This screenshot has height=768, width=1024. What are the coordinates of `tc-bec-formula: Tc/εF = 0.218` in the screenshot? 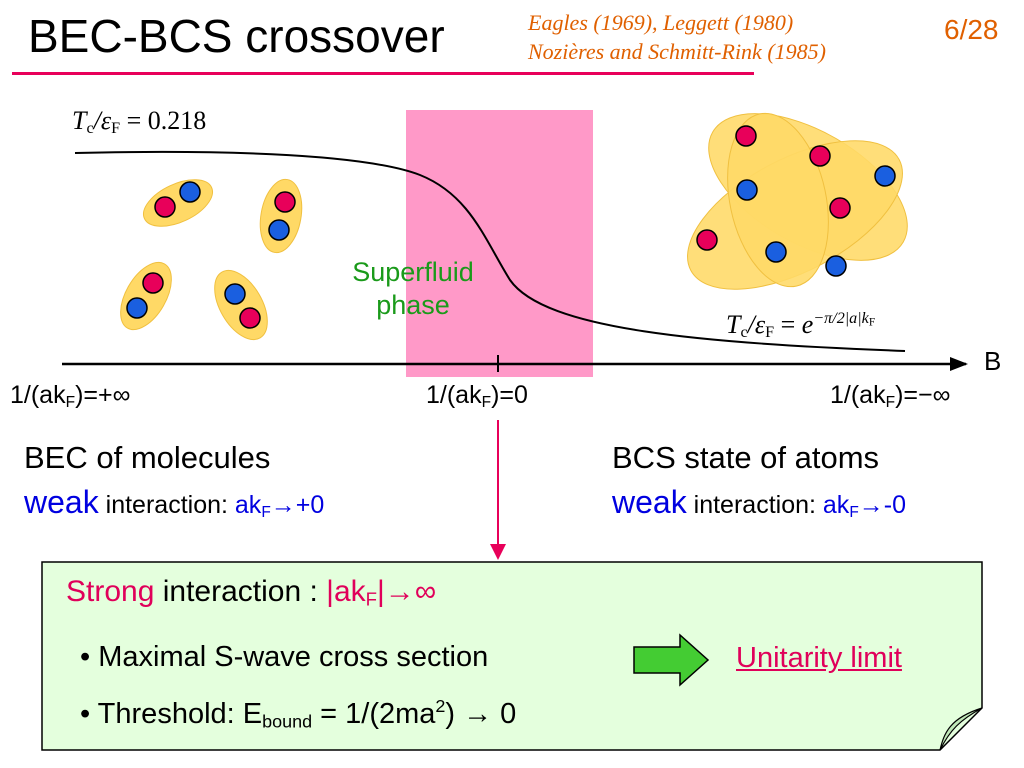 It's located at (139, 122).